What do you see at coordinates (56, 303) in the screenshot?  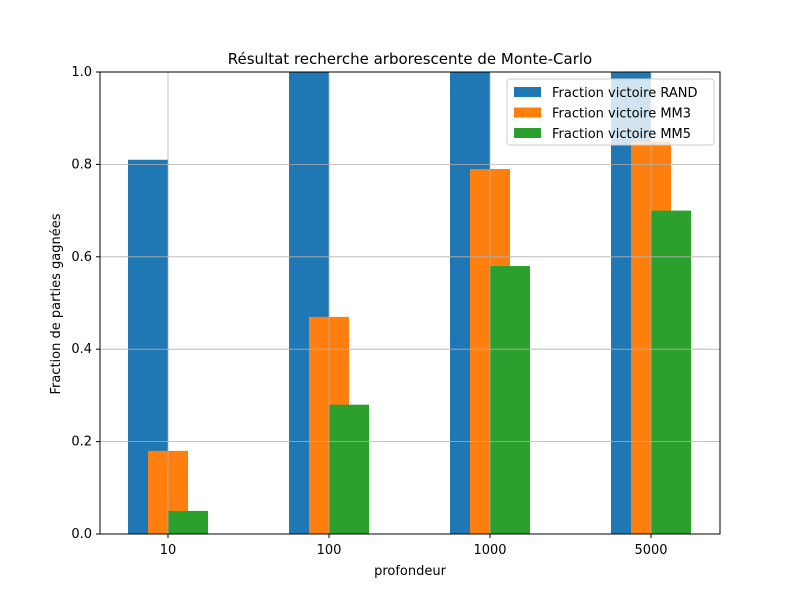 I see `y-axis-label: Fraction de parties gagnées` at bounding box center [56, 303].